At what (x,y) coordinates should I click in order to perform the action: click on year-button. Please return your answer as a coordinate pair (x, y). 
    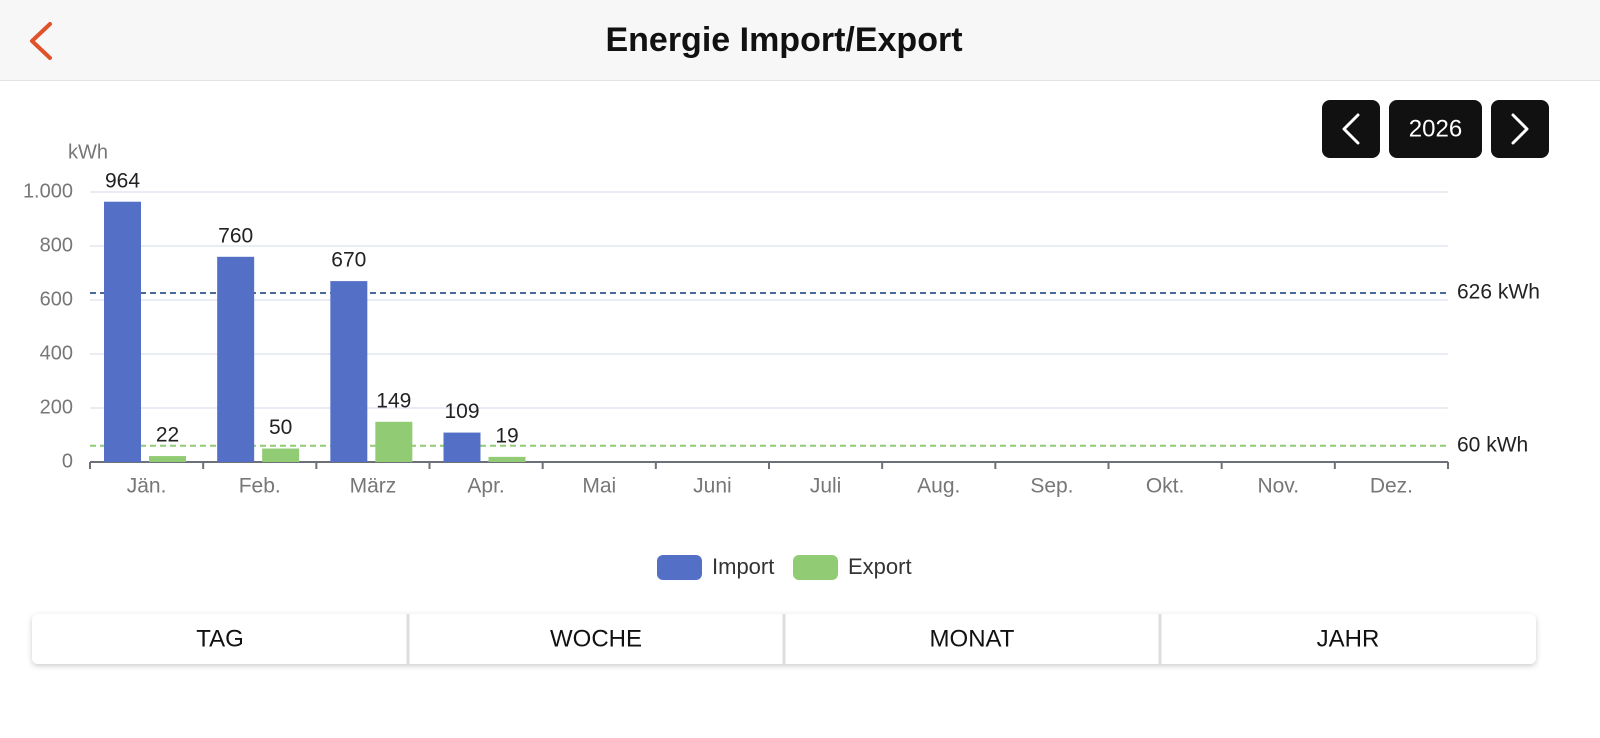
    Looking at the image, I should click on (1435, 129).